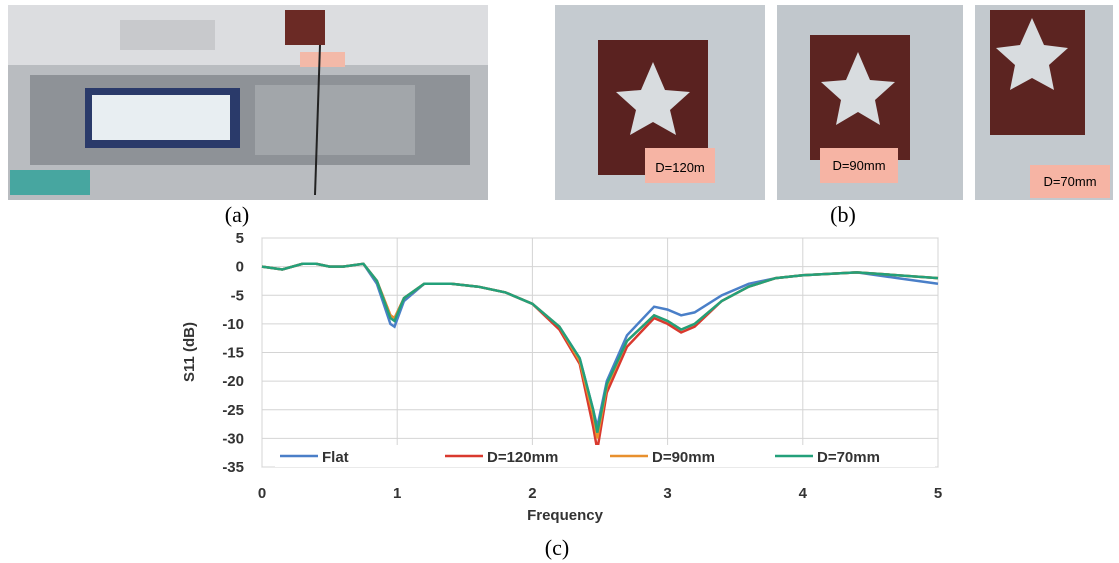 This screenshot has height=563, width=1119. What do you see at coordinates (557, 547) in the screenshot?
I see `panel-label: (c)` at bounding box center [557, 547].